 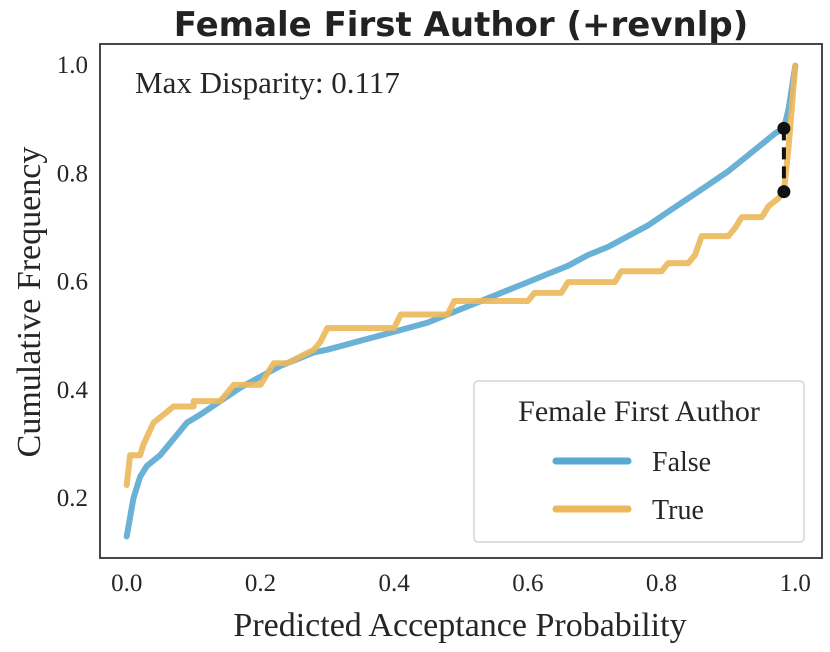 I want to click on y-tick-label: 0.8, so click(x=72, y=173).